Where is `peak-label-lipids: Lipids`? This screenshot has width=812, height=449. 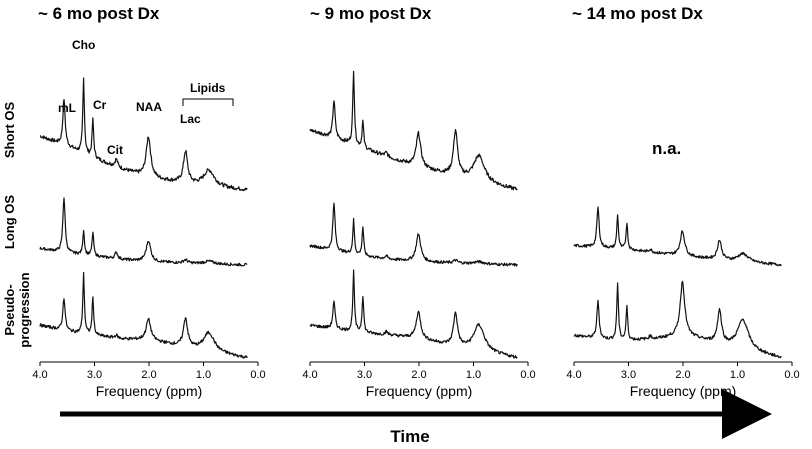 peak-label-lipids: Lipids is located at coordinates (208, 88).